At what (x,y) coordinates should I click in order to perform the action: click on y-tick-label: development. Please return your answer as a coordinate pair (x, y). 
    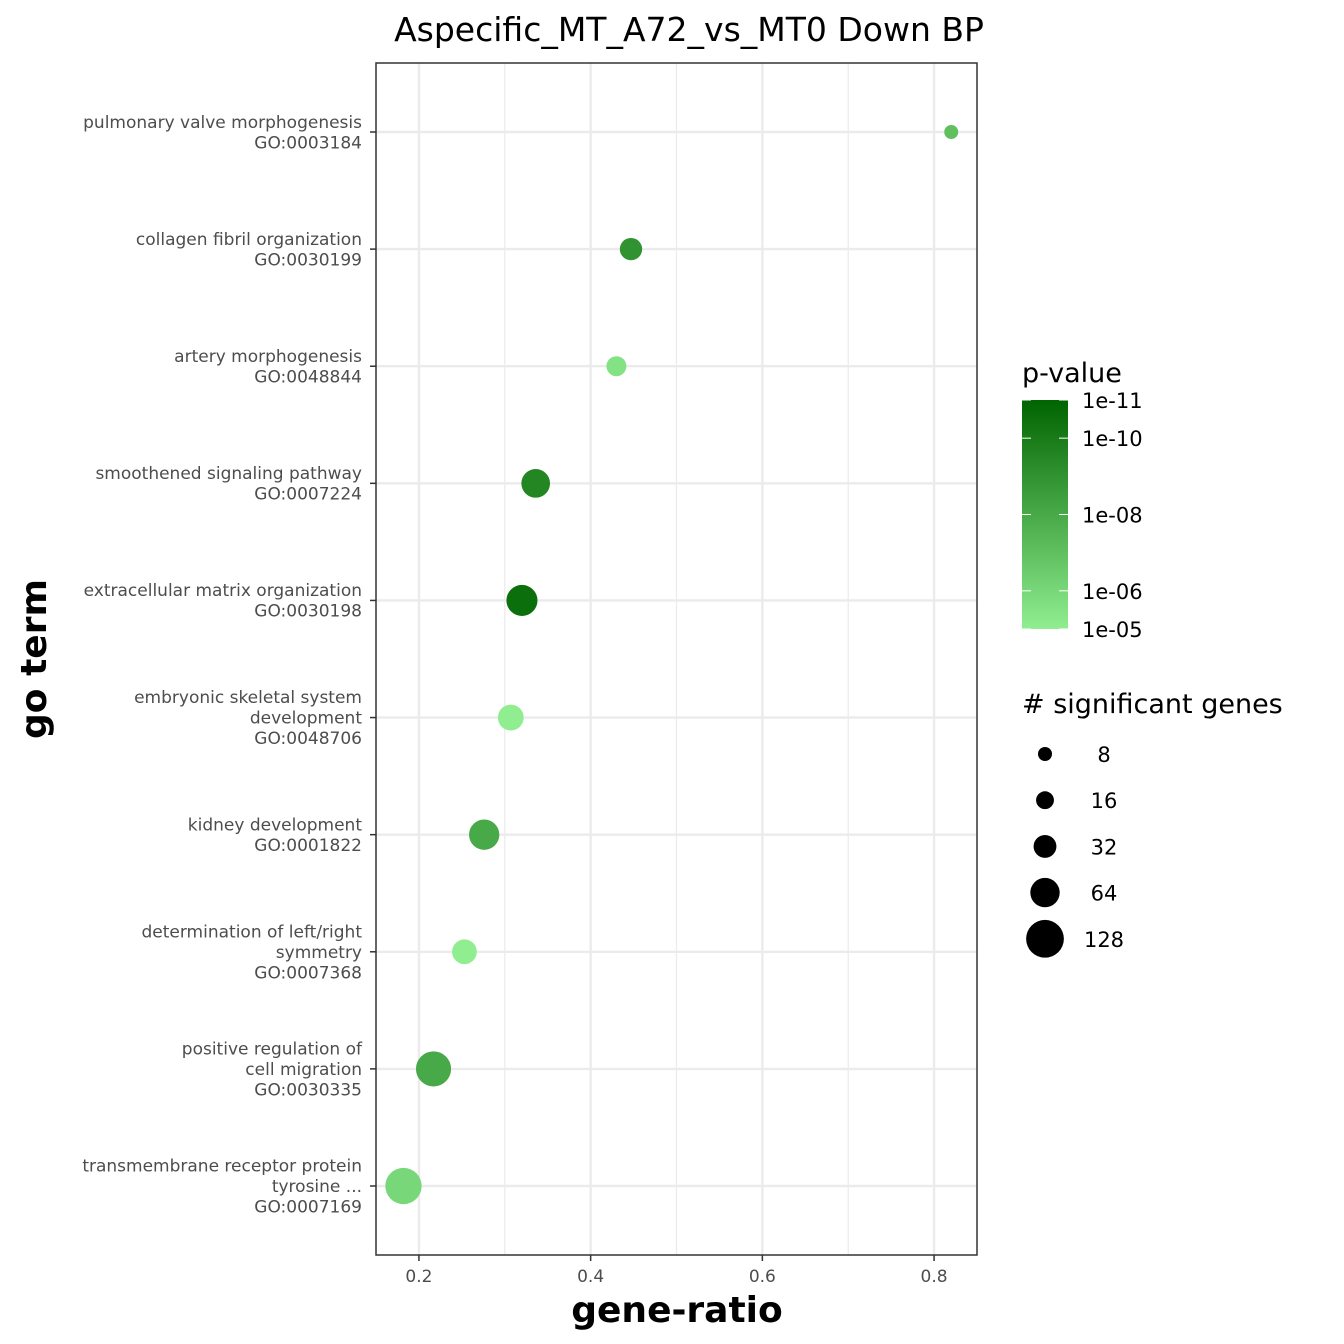
    Looking at the image, I should click on (306, 719).